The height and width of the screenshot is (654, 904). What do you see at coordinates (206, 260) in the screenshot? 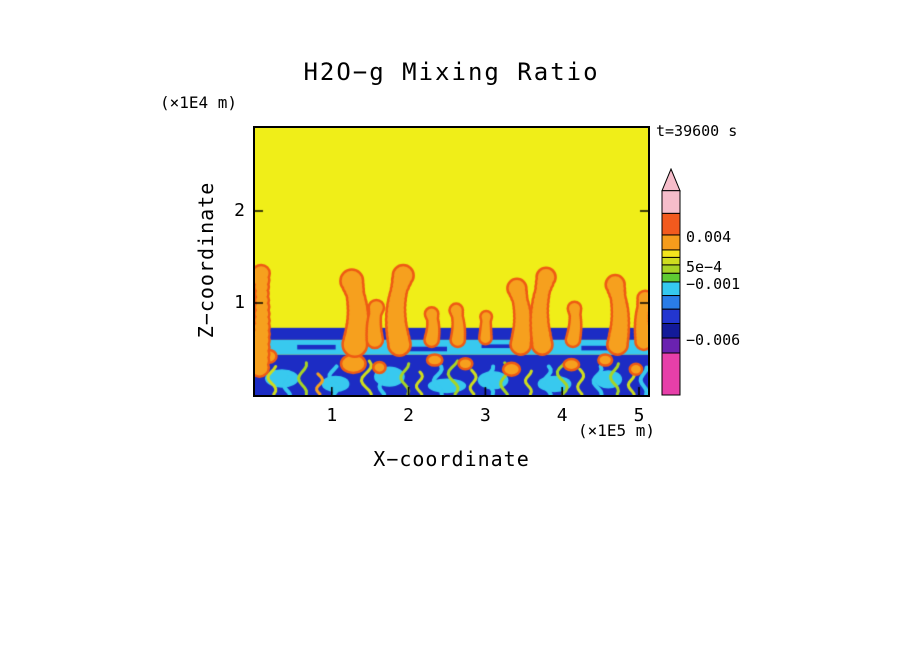
I see `y-axis-label: Z−coordinate` at bounding box center [206, 260].